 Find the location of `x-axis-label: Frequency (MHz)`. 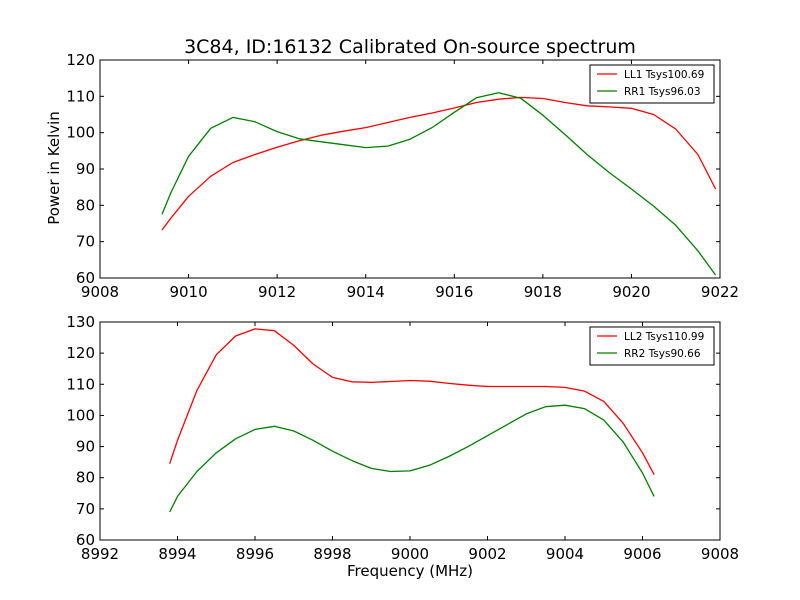

x-axis-label: Frequency (MHz) is located at coordinates (410, 571).